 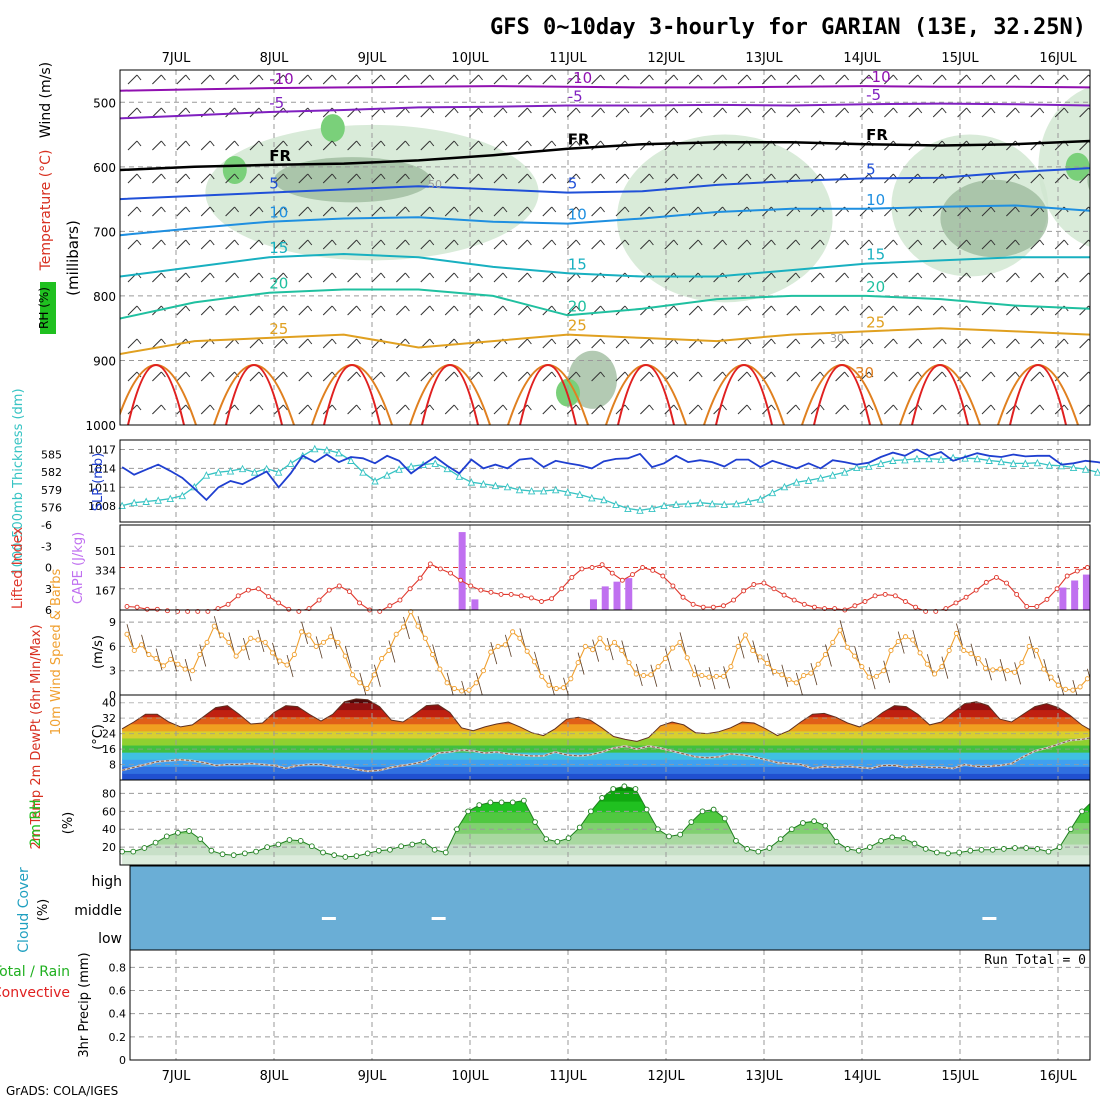 What do you see at coordinates (568, 1076) in the screenshot?
I see `bottom-day-label: 11JUL` at bounding box center [568, 1076].